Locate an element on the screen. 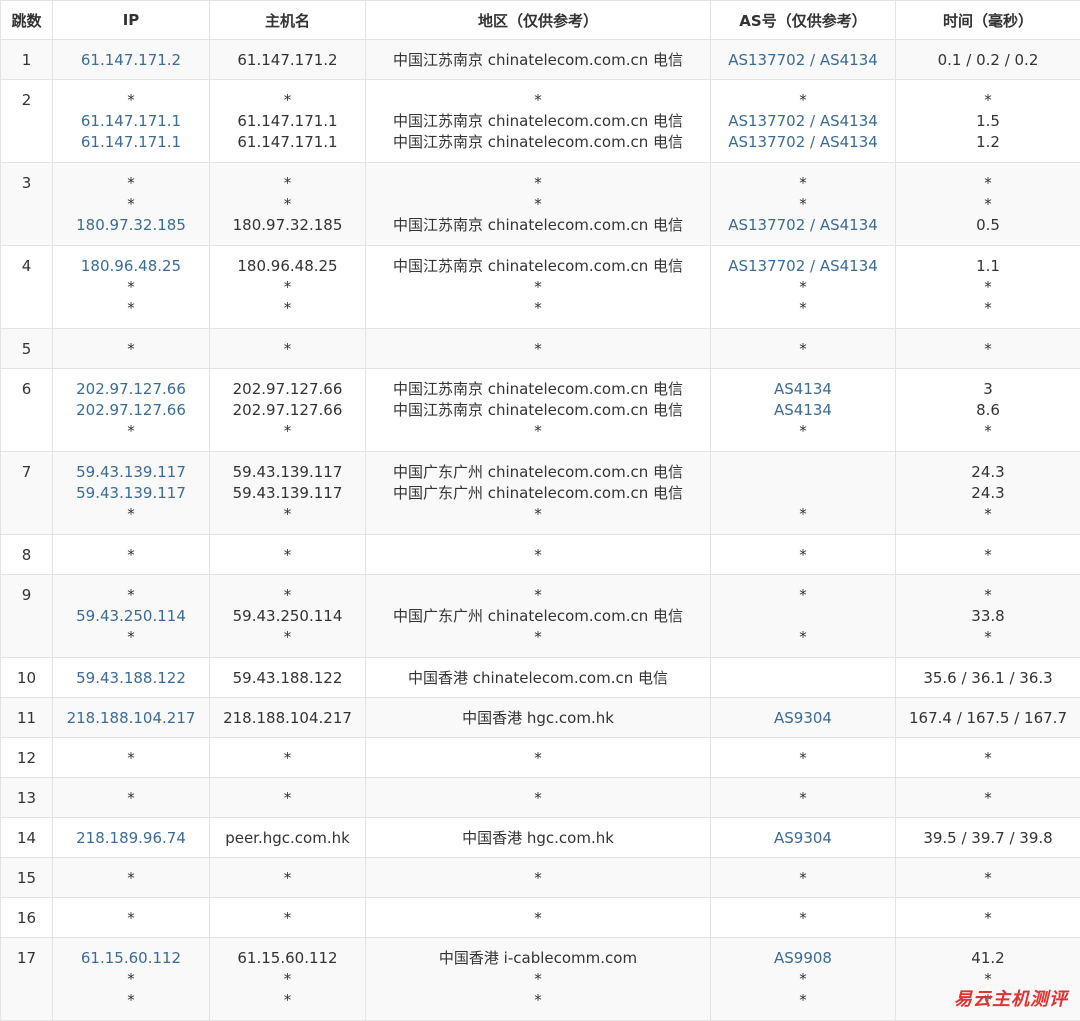 The image size is (1080, 1021). hostname-cell-line: 61.147.171.2 is located at coordinates (287, 60).